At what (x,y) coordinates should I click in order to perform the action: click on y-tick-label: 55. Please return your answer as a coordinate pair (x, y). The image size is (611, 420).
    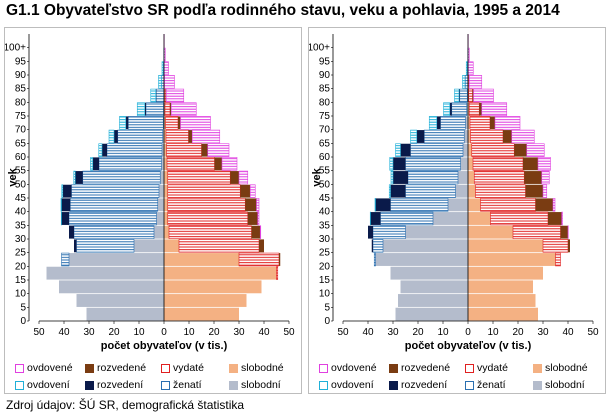
    Looking at the image, I should click on (21, 171).